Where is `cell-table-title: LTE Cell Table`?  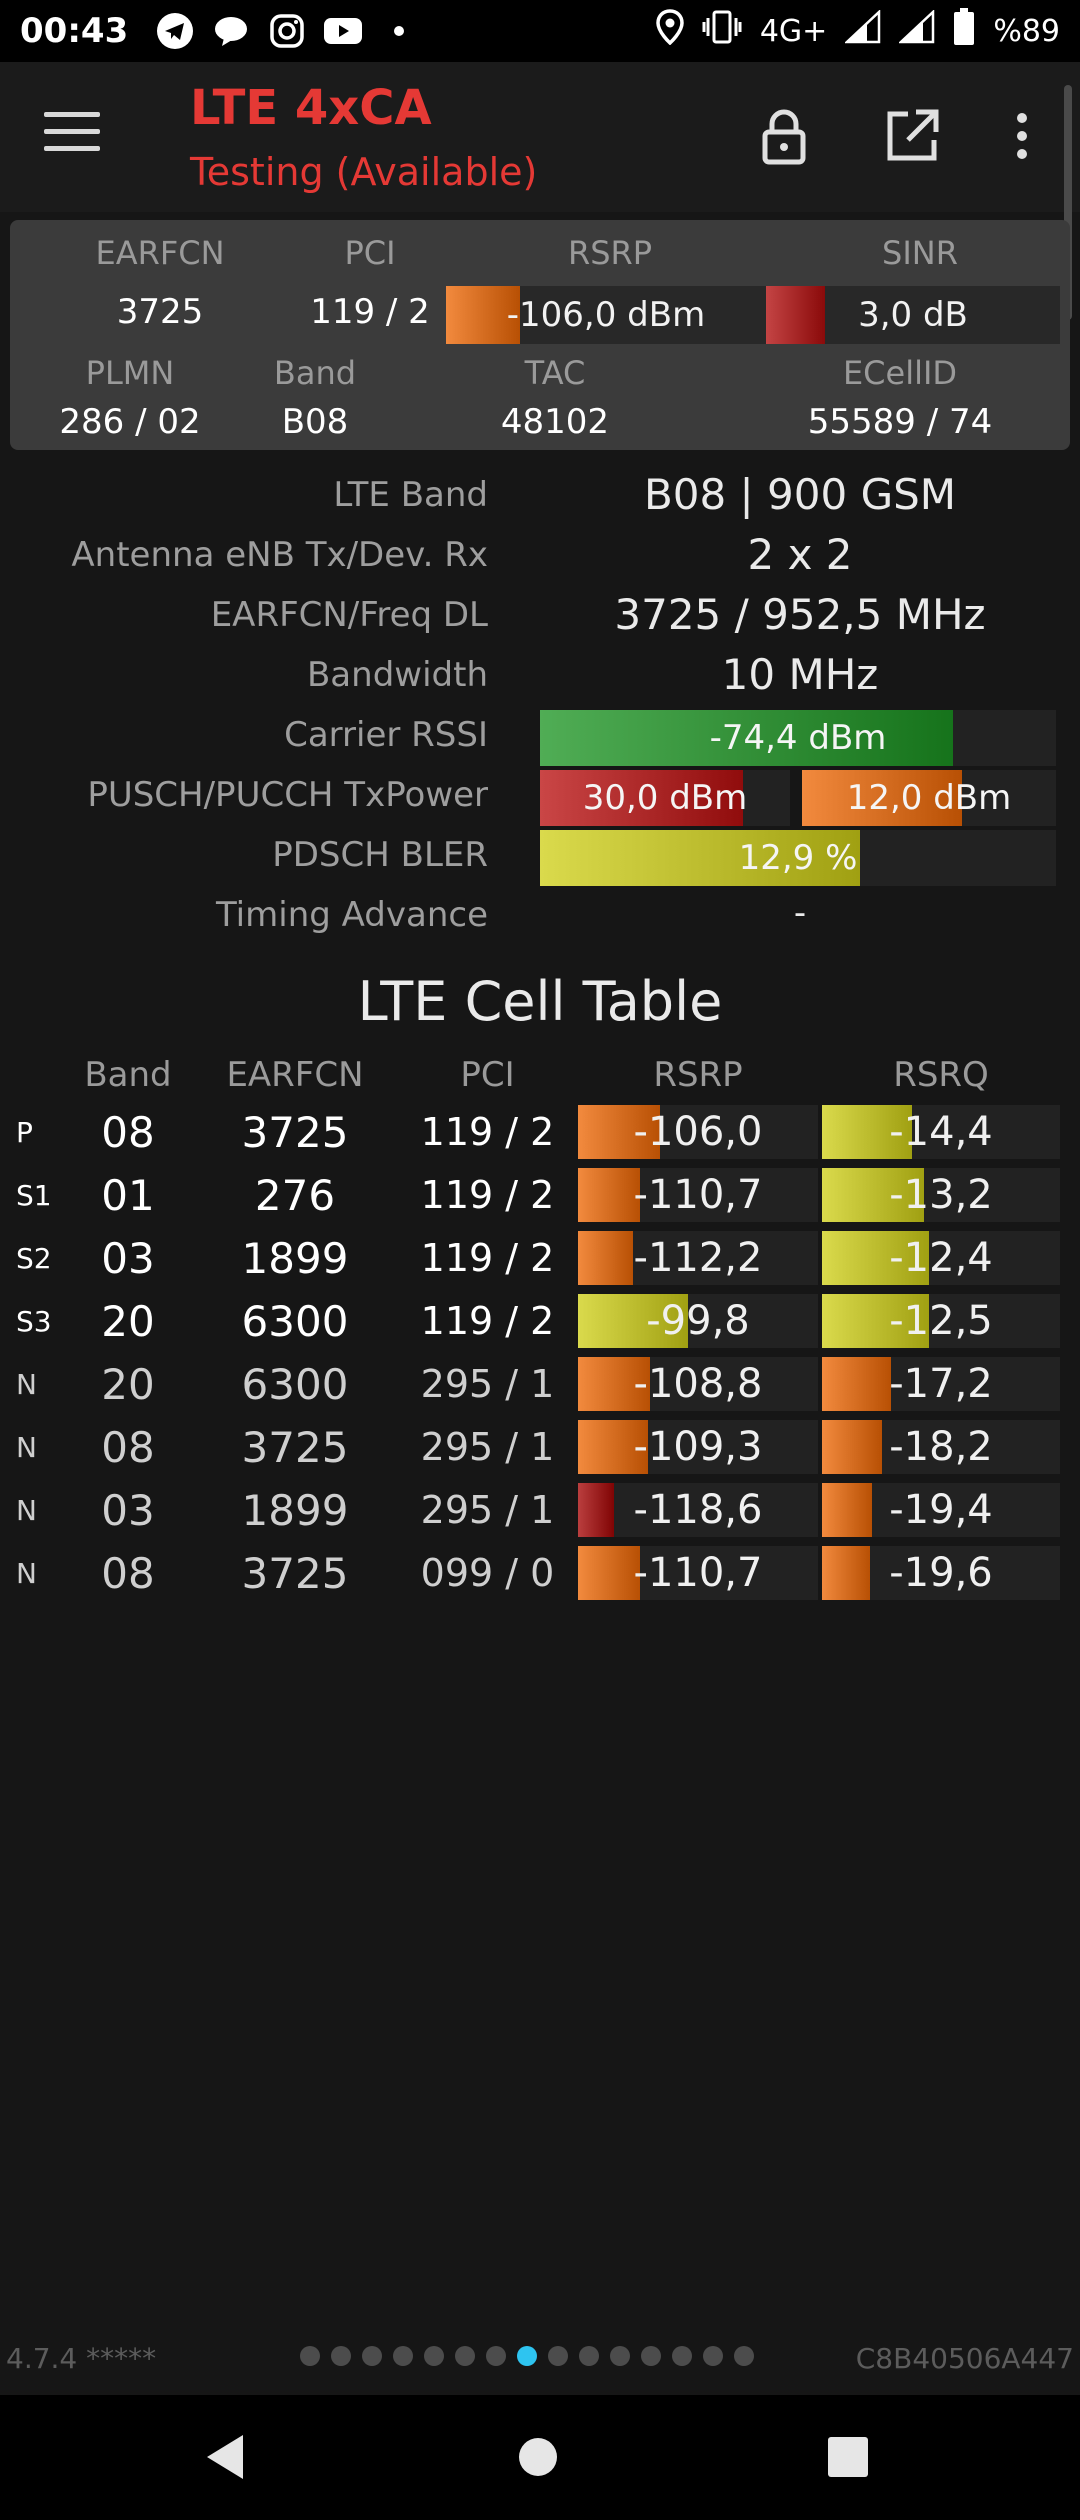 cell-table-title: LTE Cell Table is located at coordinates (540, 1001).